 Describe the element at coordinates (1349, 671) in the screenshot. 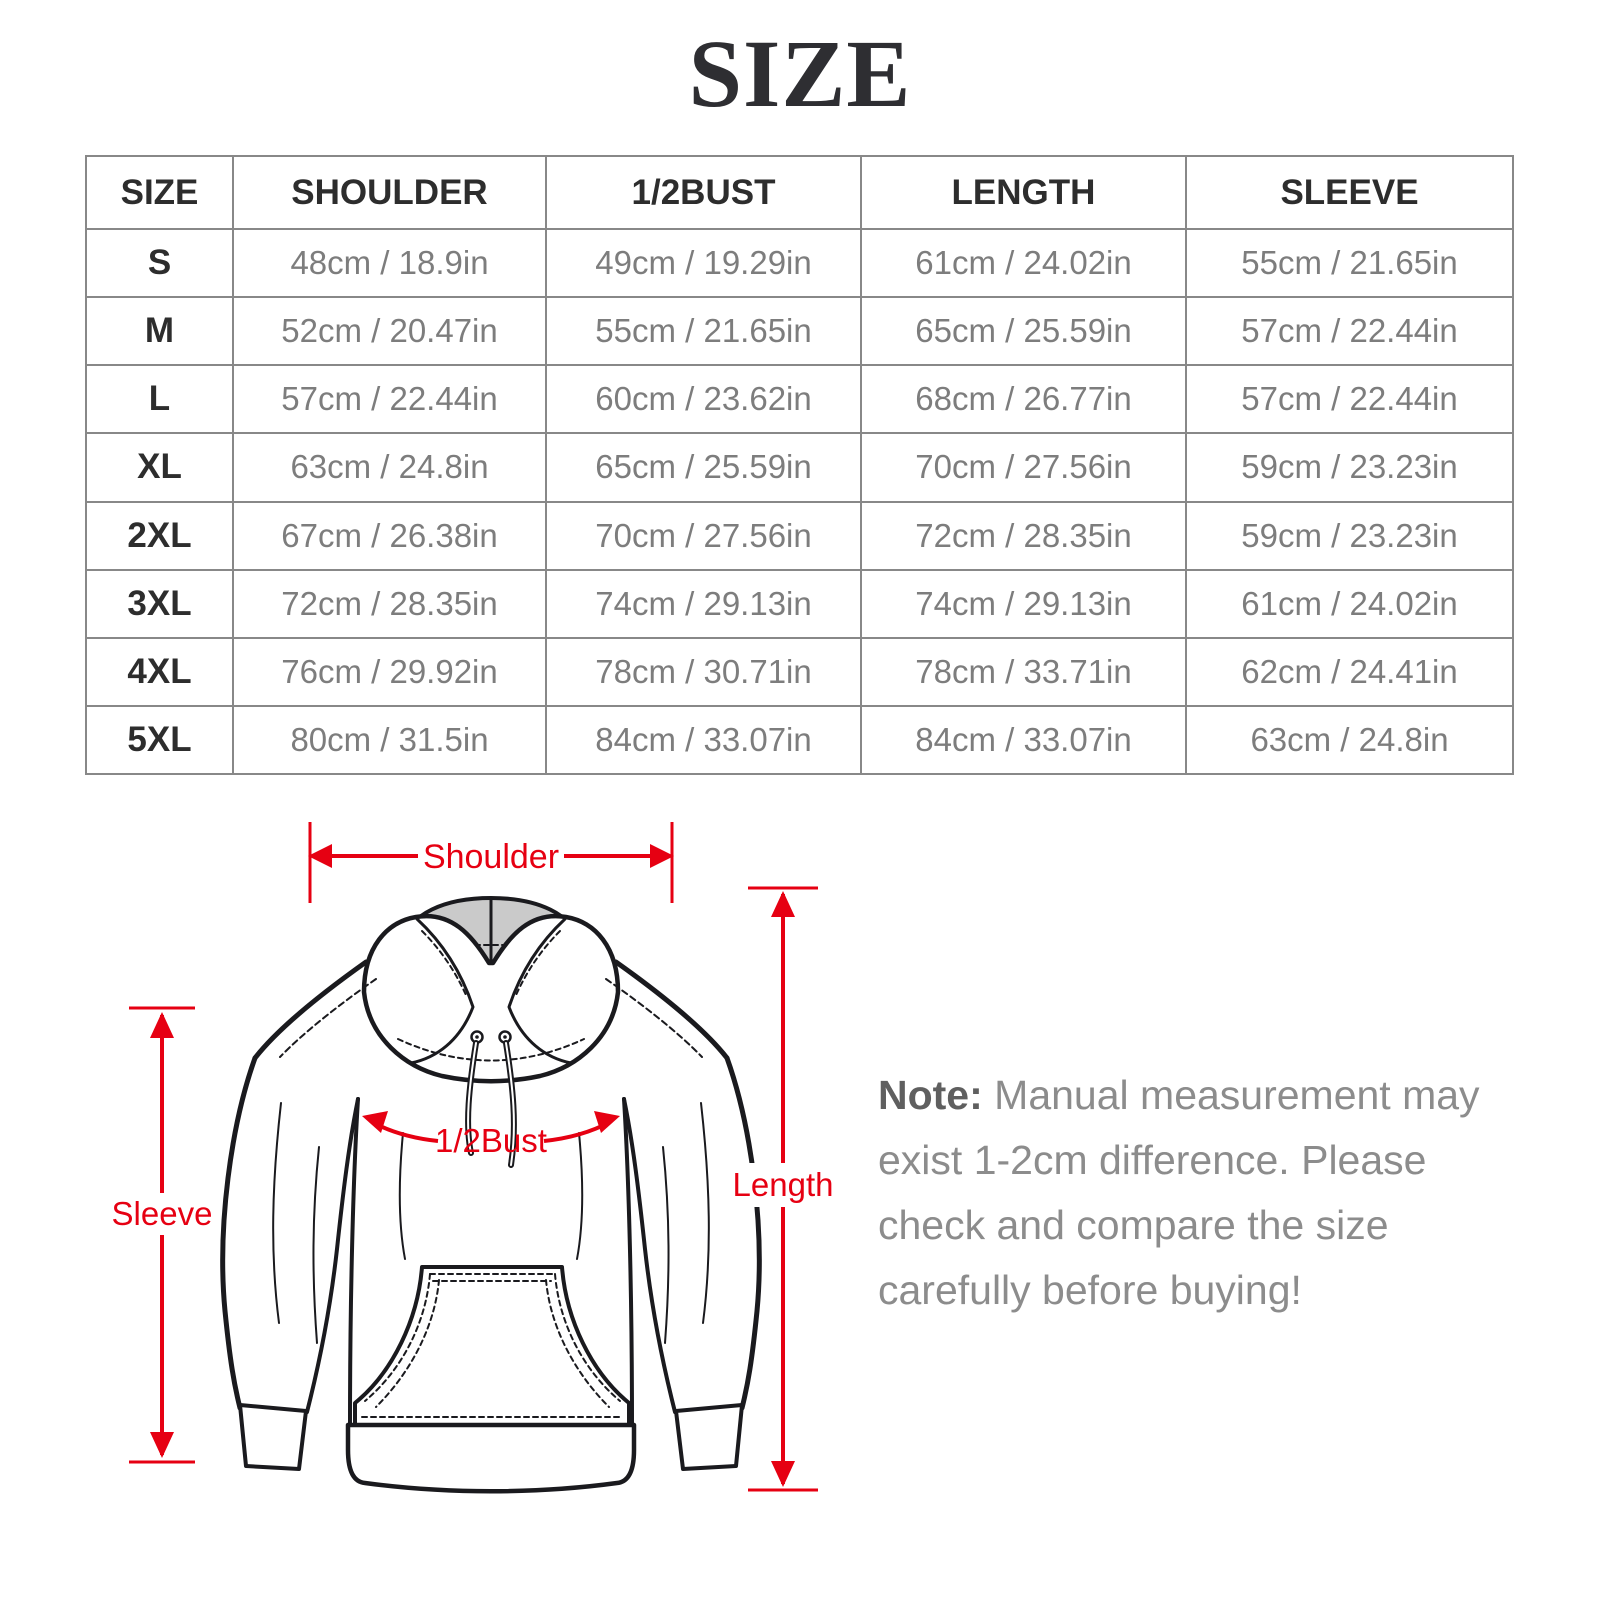

I see `sleeve-cell: 62cm / 24.41in` at that location.